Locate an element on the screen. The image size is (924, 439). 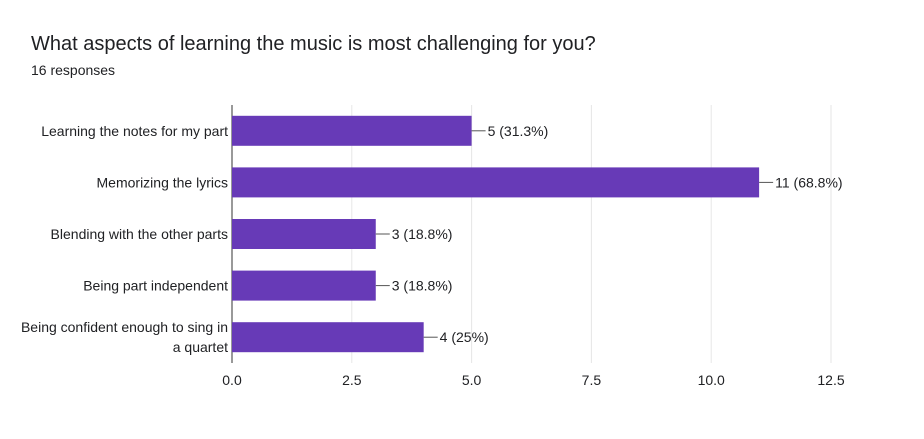
data-label: 11 (68.8%) is located at coordinates (808, 182).